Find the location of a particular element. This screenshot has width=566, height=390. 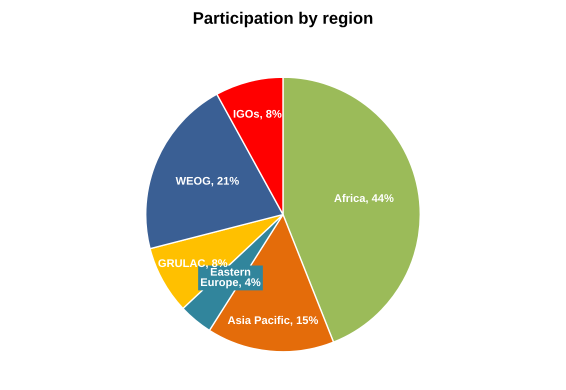

slice-label: WEOG, 21% is located at coordinates (207, 181).